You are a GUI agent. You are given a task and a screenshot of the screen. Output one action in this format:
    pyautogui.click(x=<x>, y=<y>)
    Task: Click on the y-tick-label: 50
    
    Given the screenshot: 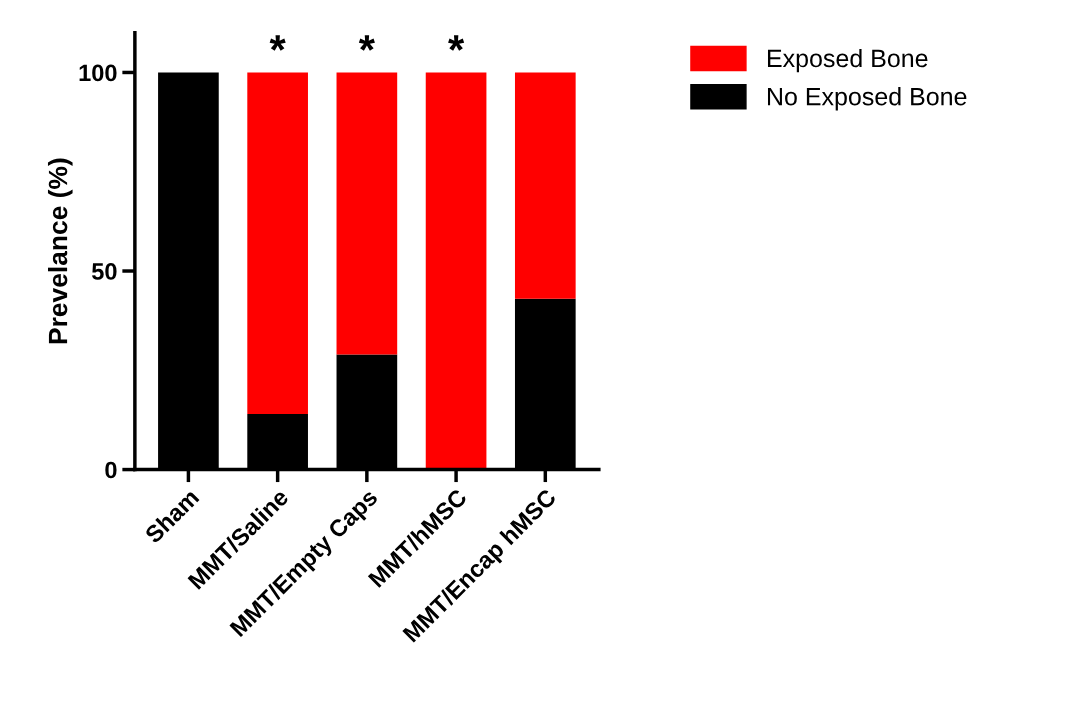 What is the action you would take?
    pyautogui.click(x=104, y=271)
    